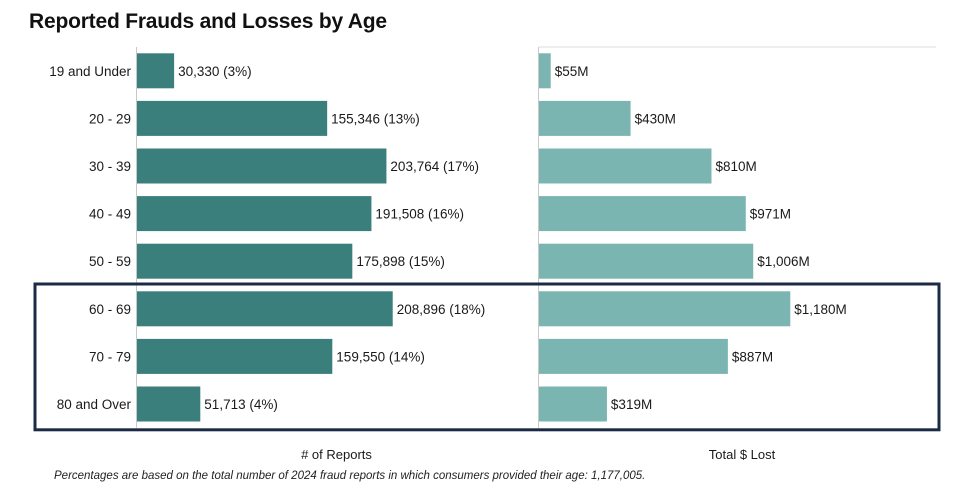 The image size is (975, 501). What do you see at coordinates (434, 166) in the screenshot?
I see `reports-data-label: 203,764 (17%)` at bounding box center [434, 166].